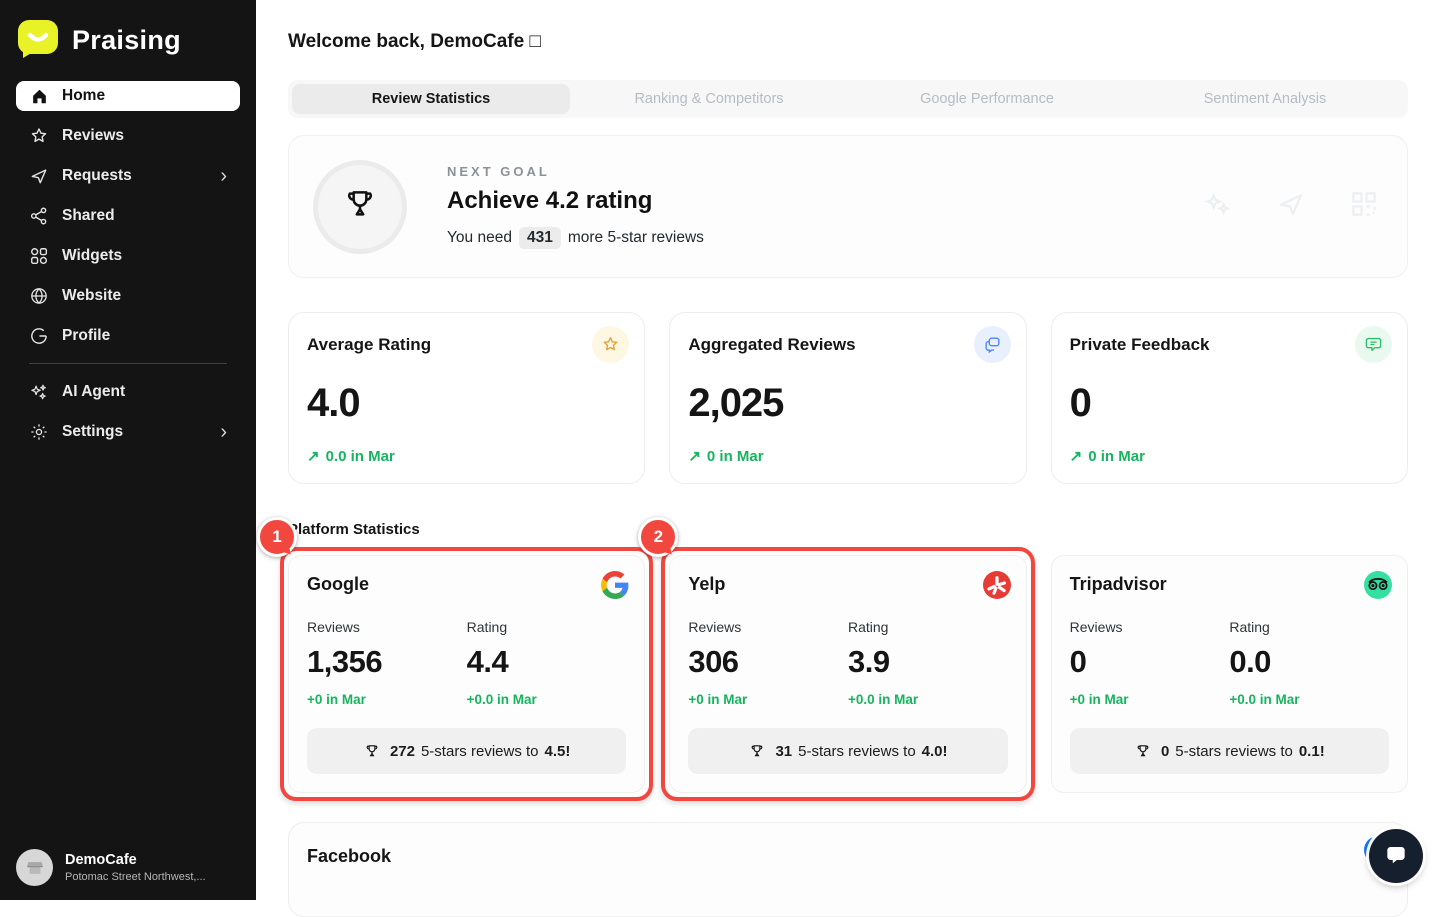  Describe the element at coordinates (466, 584) in the screenshot. I see `platform-name: Google` at that location.